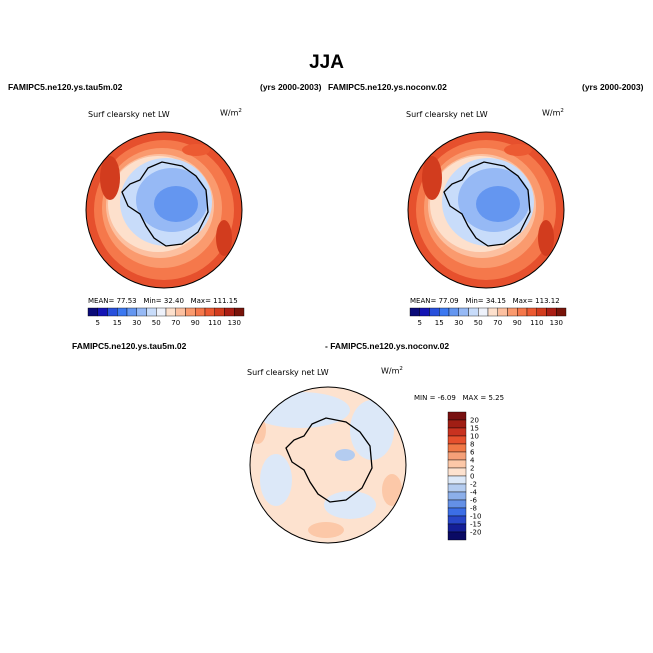 The width and height of the screenshot is (653, 653). What do you see at coordinates (474, 437) in the screenshot?
I see `diff-colorbar-tick-label: 10` at bounding box center [474, 437].